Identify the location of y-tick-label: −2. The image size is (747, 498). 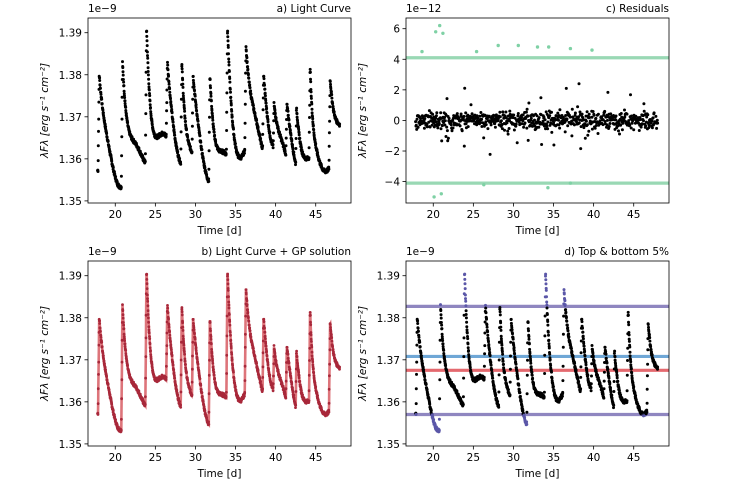
(392, 152).